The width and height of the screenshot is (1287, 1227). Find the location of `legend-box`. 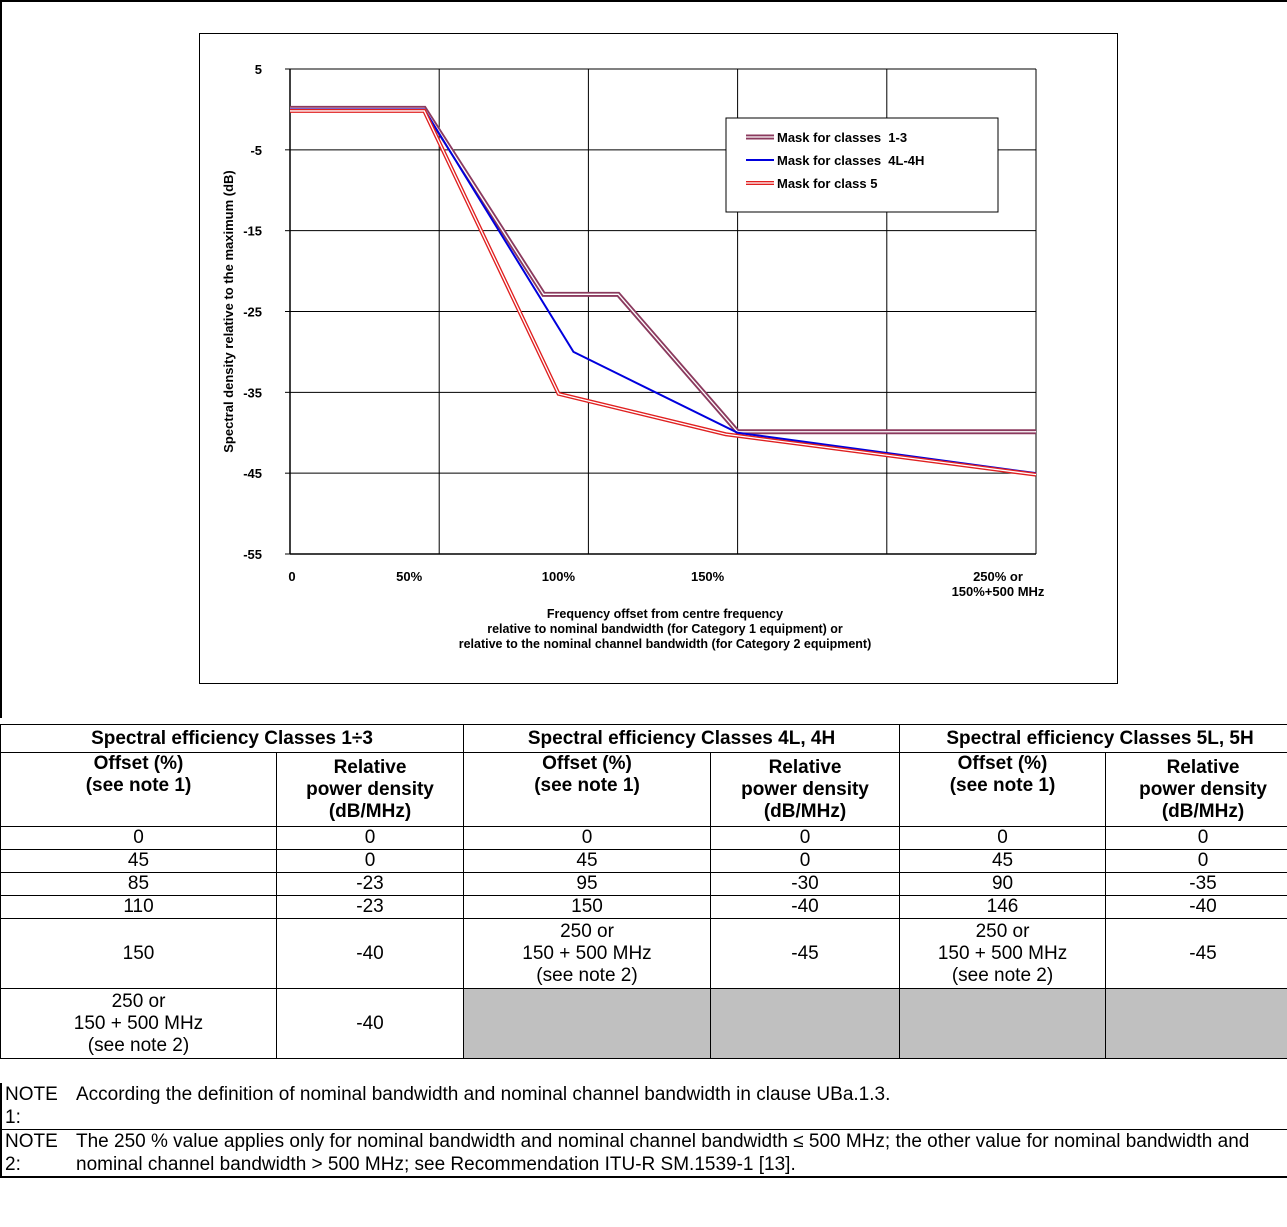

legend-box is located at coordinates (862, 165).